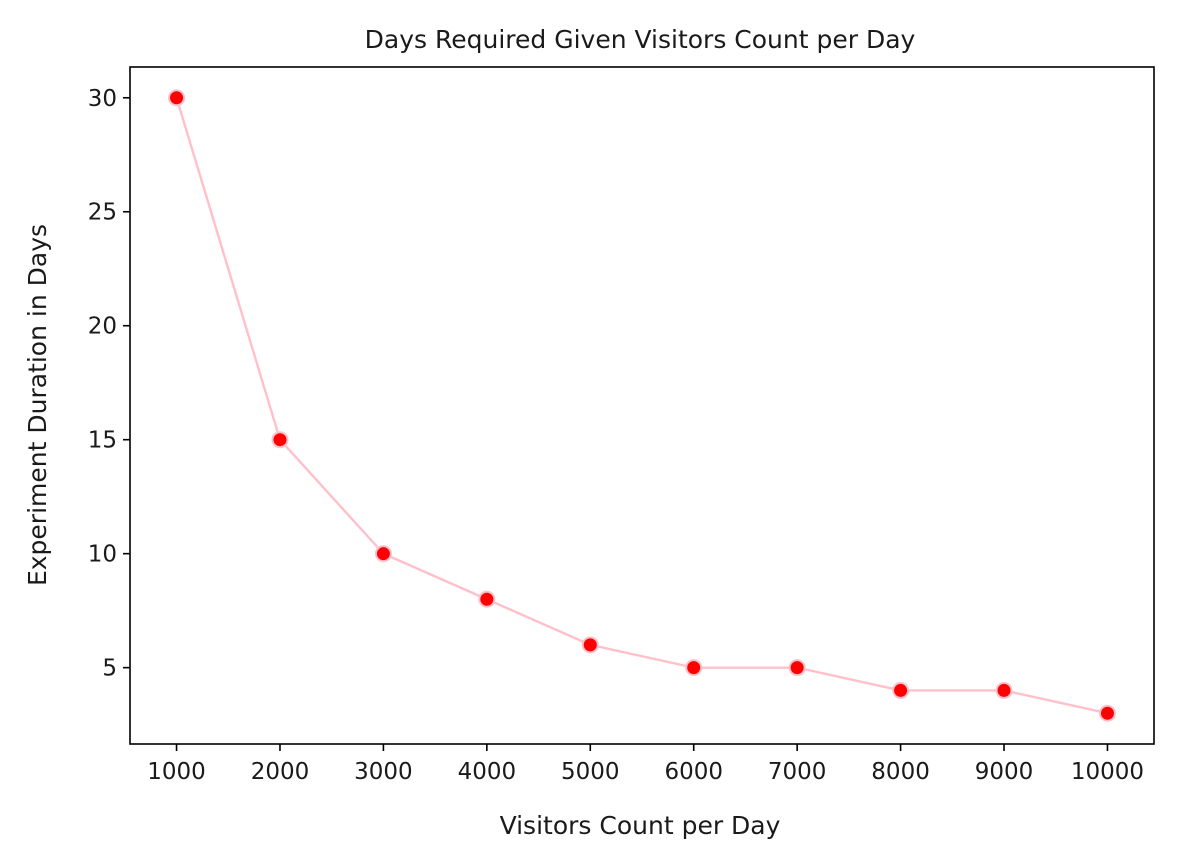  Describe the element at coordinates (109, 669) in the screenshot. I see `y-tick-label: 5` at that location.